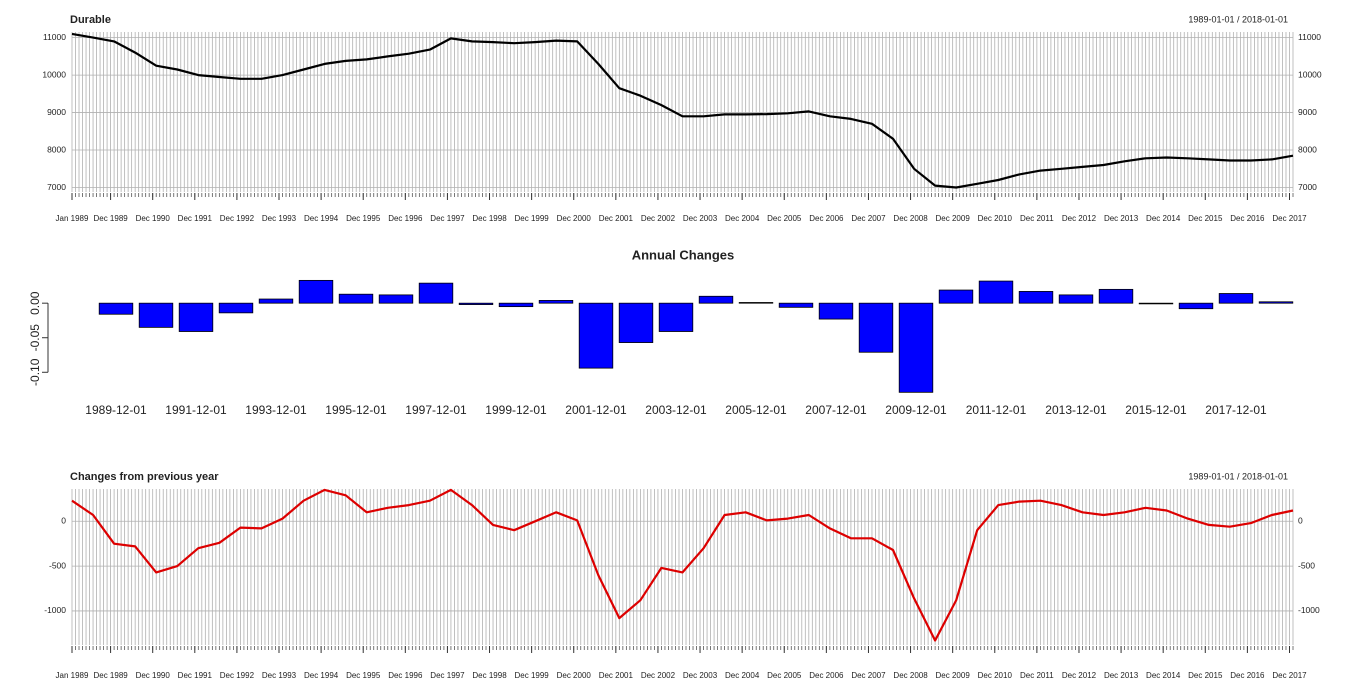  What do you see at coordinates (35, 372) in the screenshot?
I see `y-tick-label: -0.10` at bounding box center [35, 372].